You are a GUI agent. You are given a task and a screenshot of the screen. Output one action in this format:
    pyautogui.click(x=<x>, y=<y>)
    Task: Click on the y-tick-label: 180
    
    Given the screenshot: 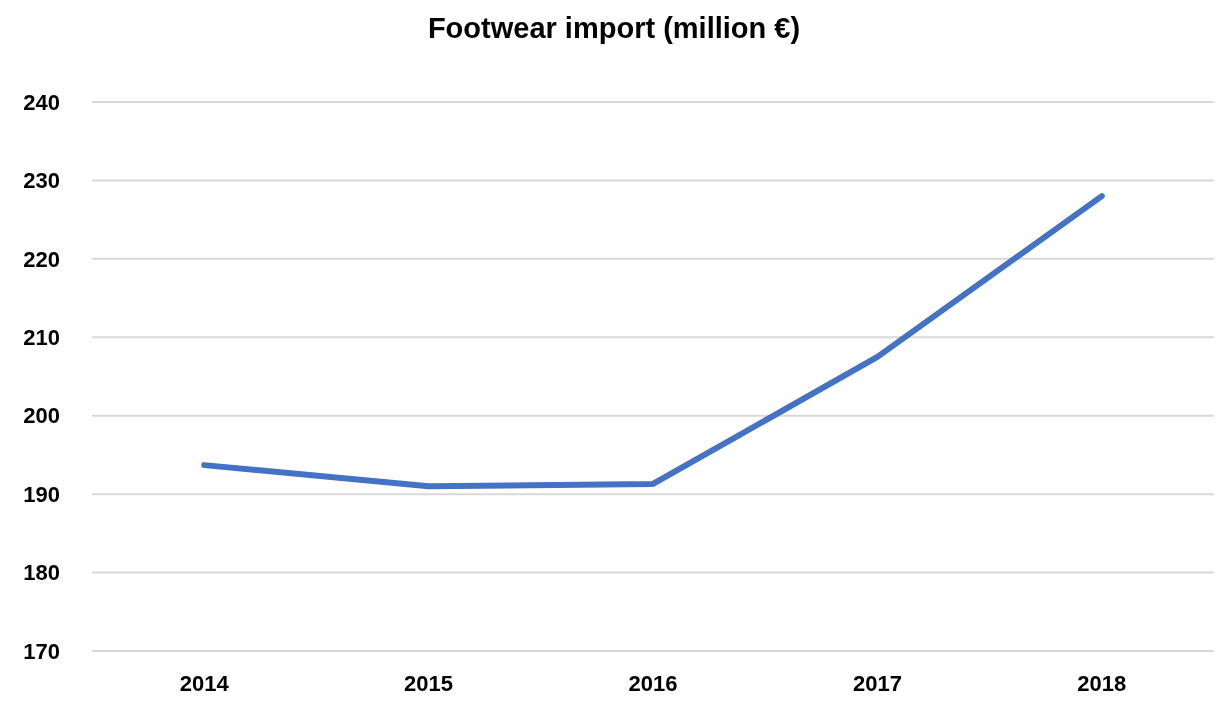 What is the action you would take?
    pyautogui.click(x=41, y=573)
    